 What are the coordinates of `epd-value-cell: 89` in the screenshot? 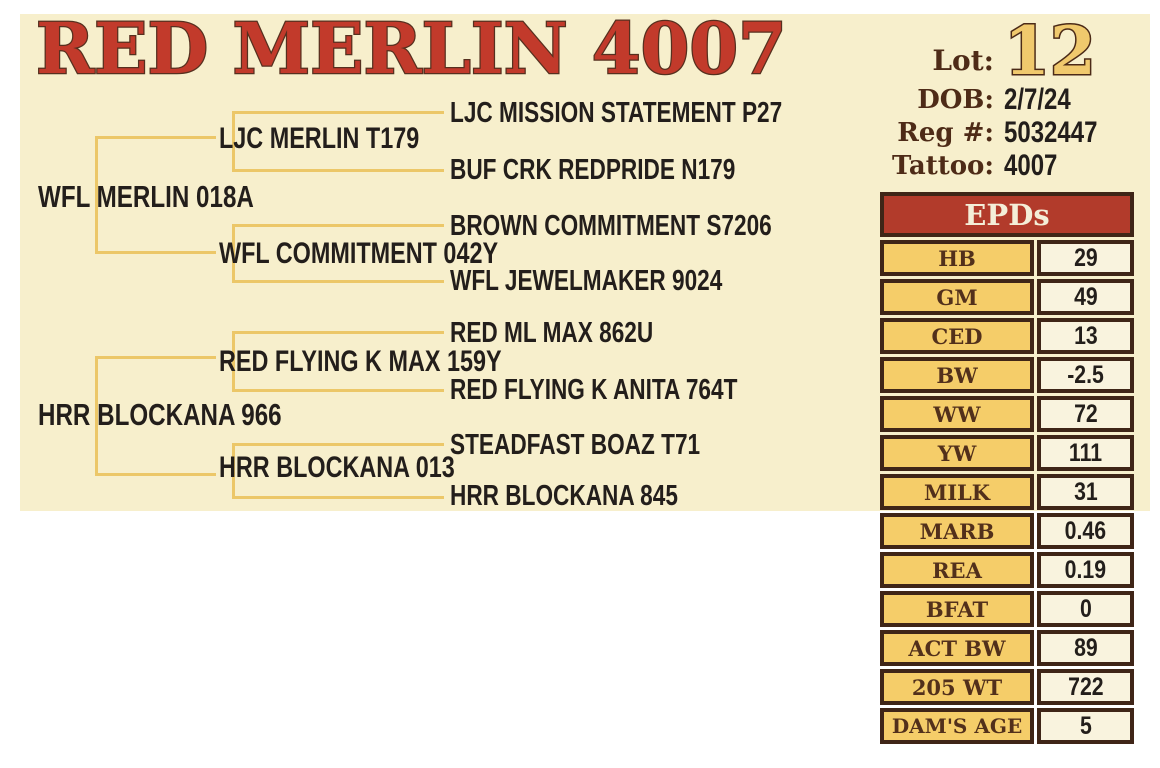 It's located at (1085, 648).